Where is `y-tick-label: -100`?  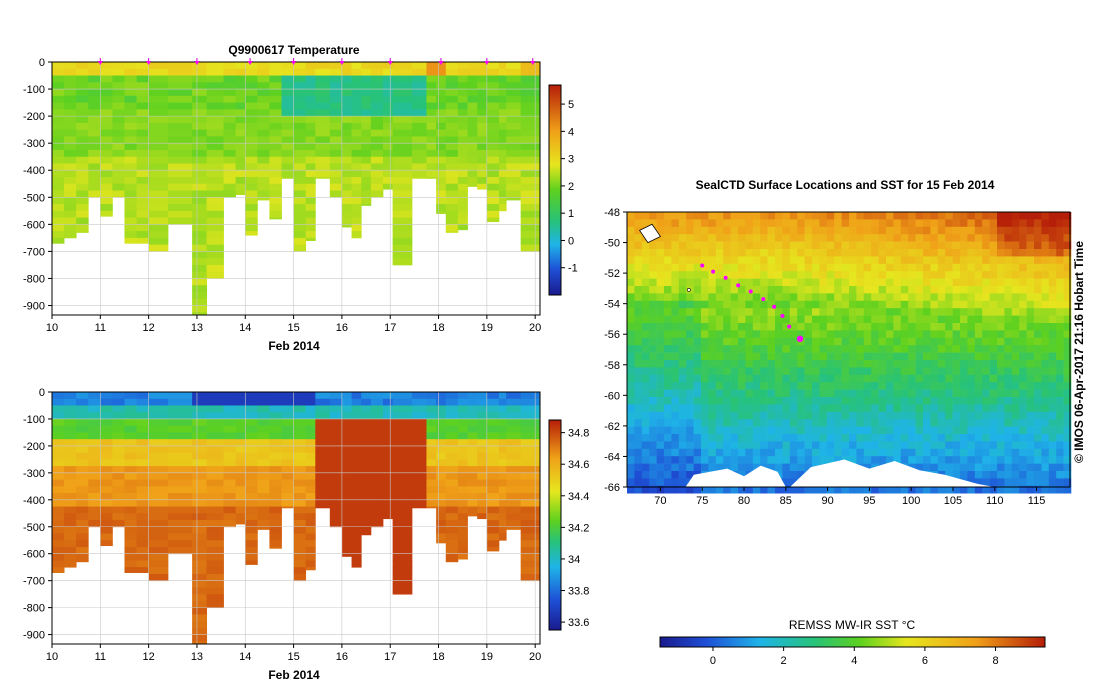 y-tick-label: -100 is located at coordinates (34, 90).